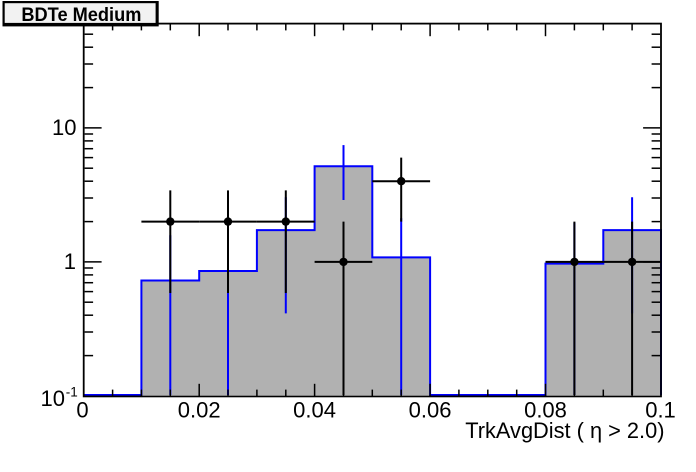 This screenshot has height=472, width=696. Describe the element at coordinates (430, 409) in the screenshot. I see `svg-text: 0.06` at that location.